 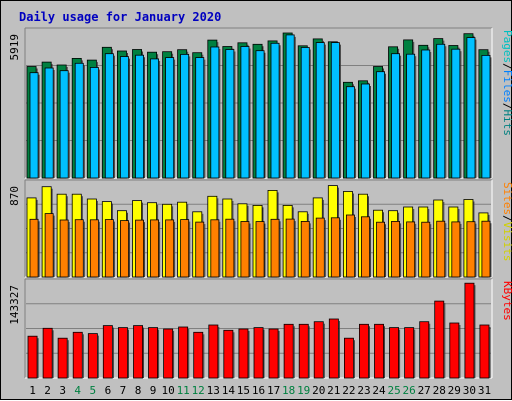 I want to click on y-max-label: 5919, so click(x=14, y=47).